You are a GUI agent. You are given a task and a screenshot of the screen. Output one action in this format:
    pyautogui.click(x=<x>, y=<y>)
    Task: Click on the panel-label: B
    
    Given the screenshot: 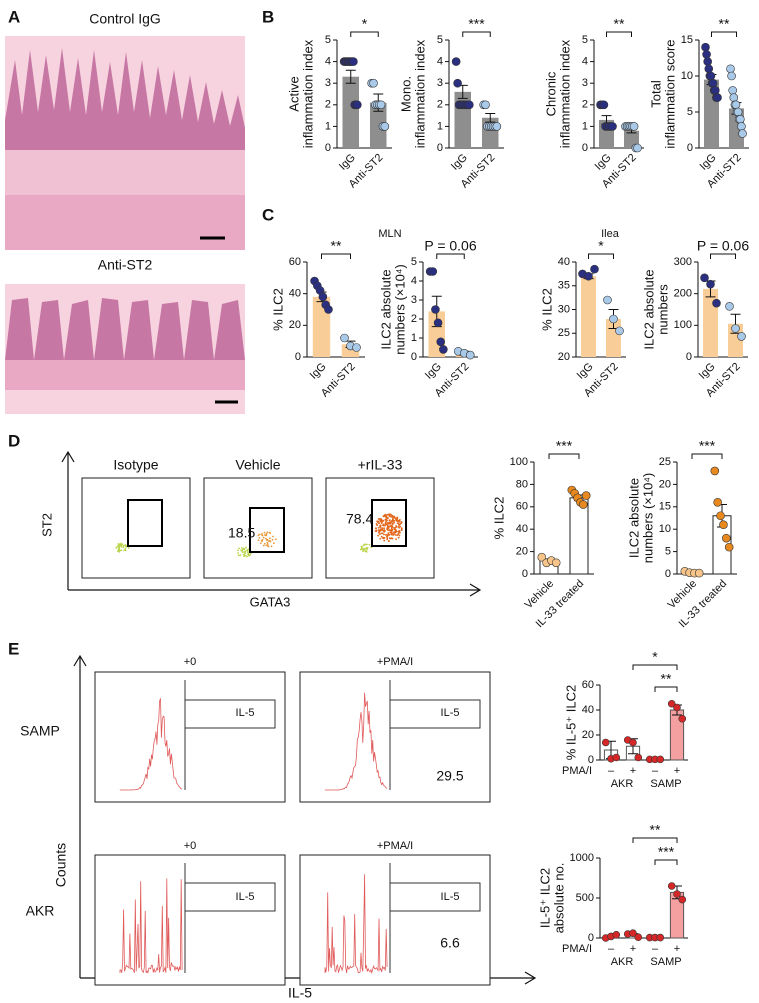 What is the action you would take?
    pyautogui.click(x=268, y=16)
    